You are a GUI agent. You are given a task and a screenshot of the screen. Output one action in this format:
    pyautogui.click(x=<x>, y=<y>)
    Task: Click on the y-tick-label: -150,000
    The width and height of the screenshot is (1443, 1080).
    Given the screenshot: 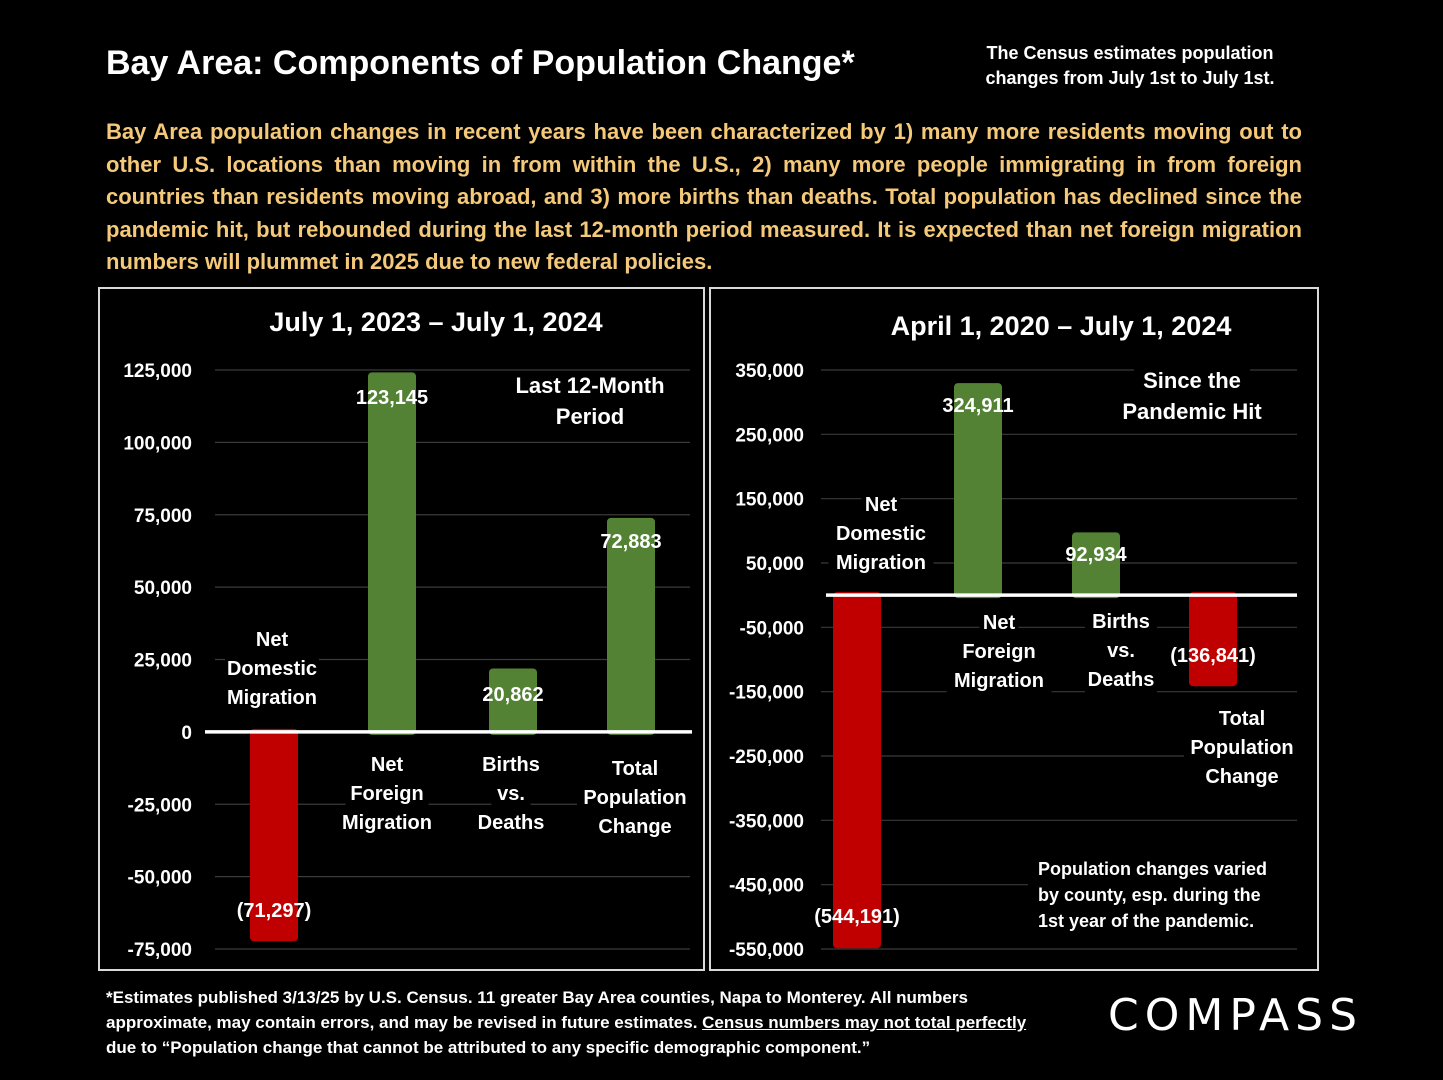 What is the action you would take?
    pyautogui.click(x=766, y=693)
    